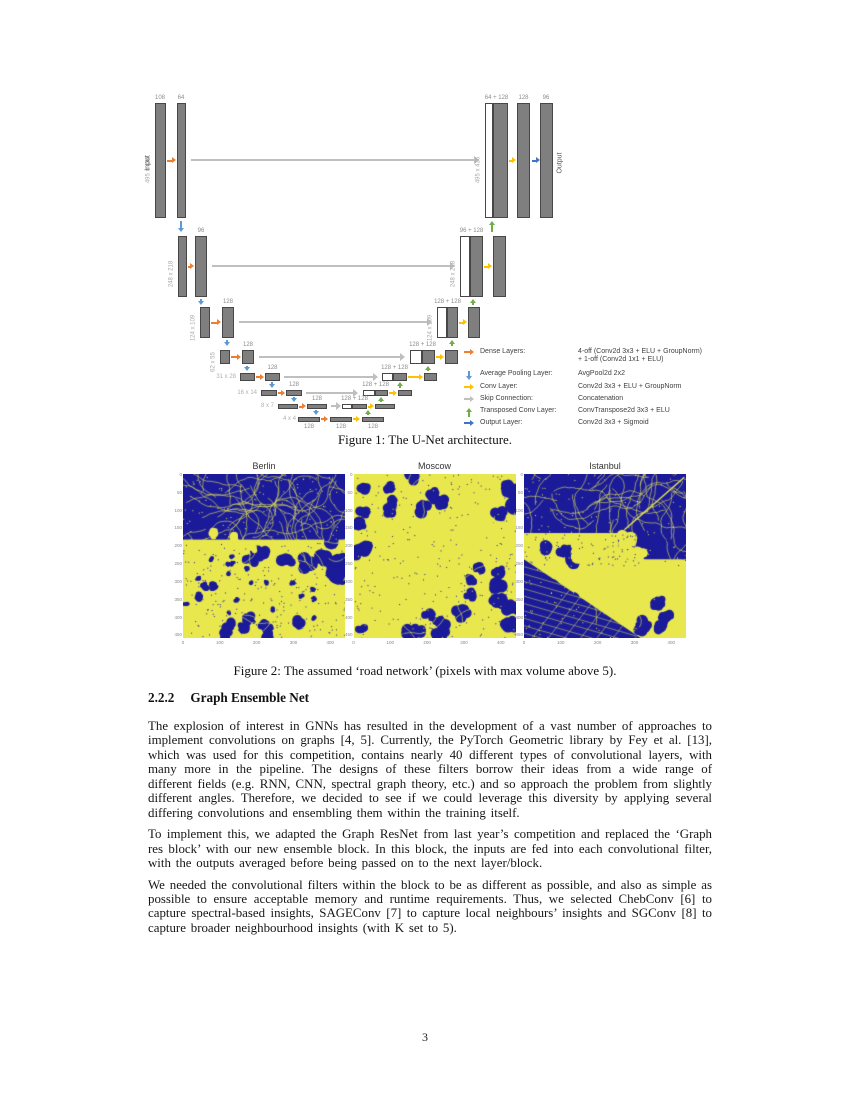 This screenshot has height=1100, width=850. What do you see at coordinates (518, 410) in the screenshot?
I see `legend-label: Transposed Conv Layer:` at bounding box center [518, 410].